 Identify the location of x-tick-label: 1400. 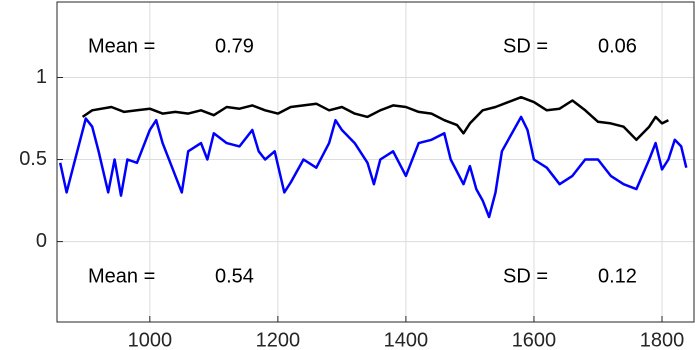
(406, 339).